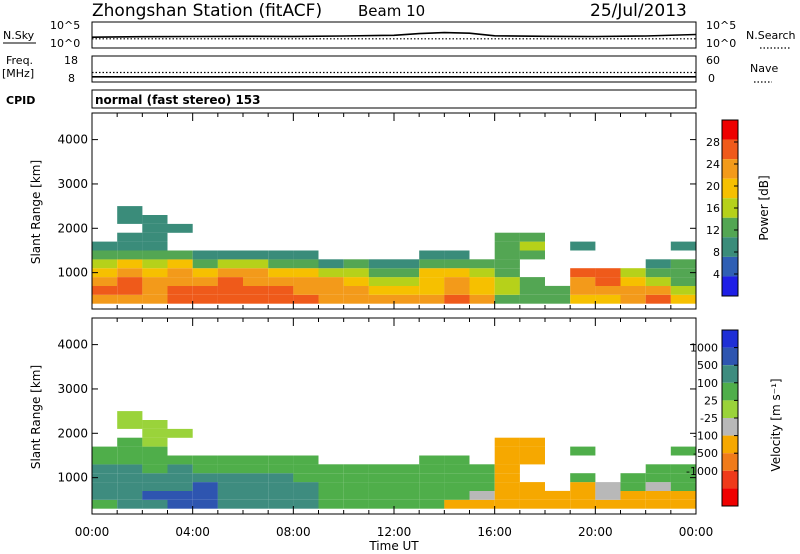 Image resolution: width=800 pixels, height=554 pixels. What do you see at coordinates (393, 546) in the screenshot?
I see `x-axis-label: Time UT` at bounding box center [393, 546].